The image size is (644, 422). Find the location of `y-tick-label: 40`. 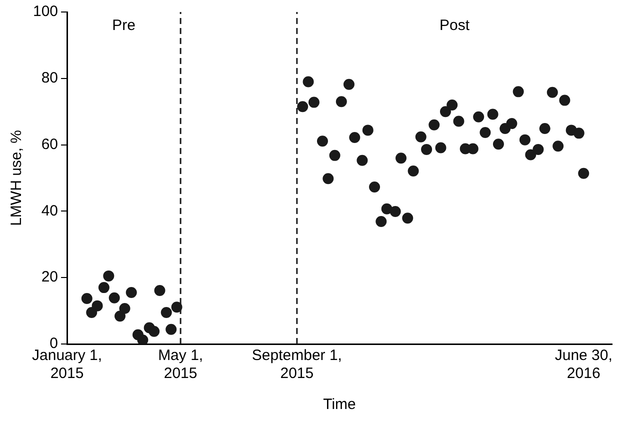

y-tick-label: 40 is located at coordinates (49, 211).